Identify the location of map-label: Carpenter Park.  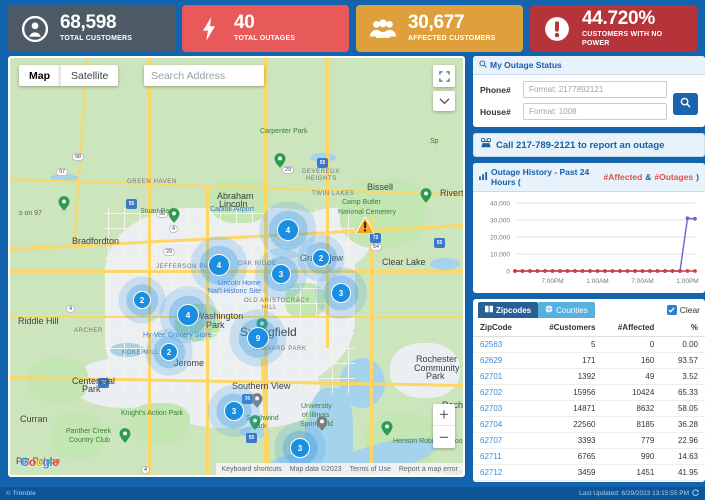
(284, 131).